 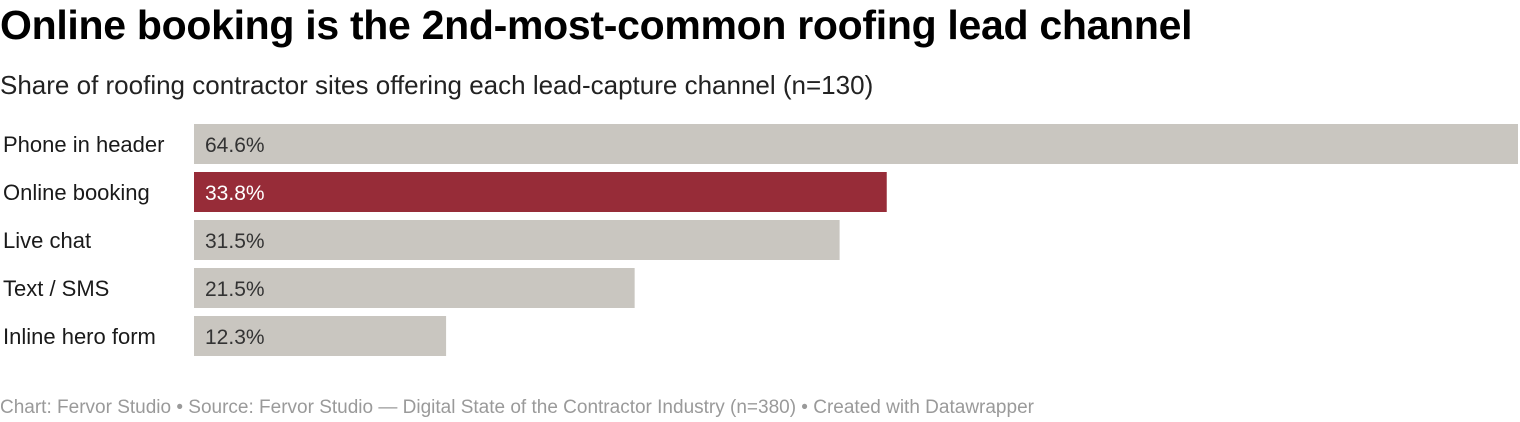 What do you see at coordinates (56, 288) in the screenshot?
I see `category-label: Text / SMS` at bounding box center [56, 288].